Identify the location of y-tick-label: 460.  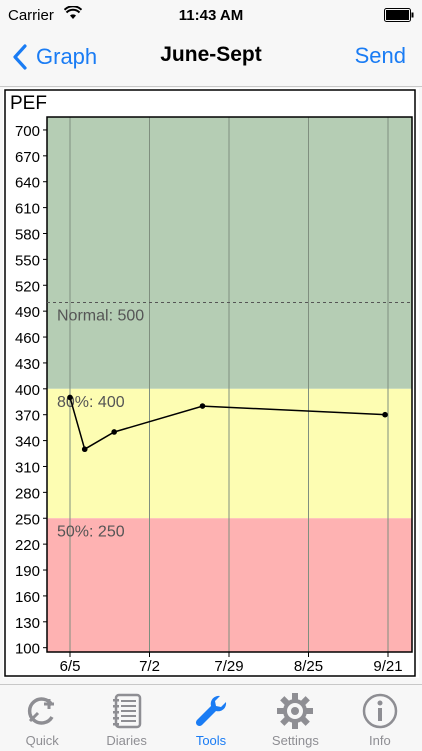
(27, 338).